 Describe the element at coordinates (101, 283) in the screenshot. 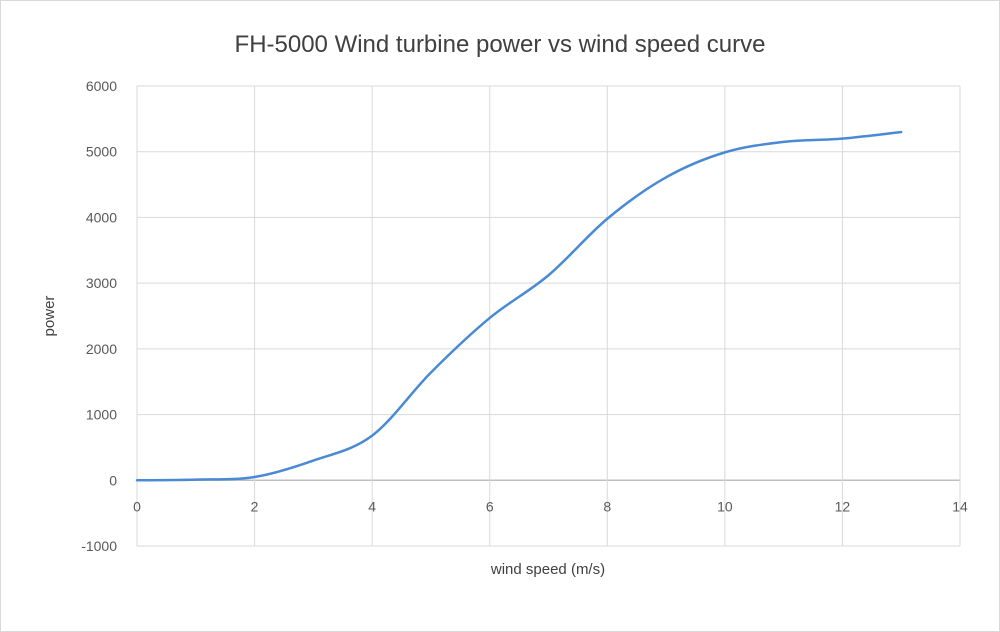

I see `y-tick-label: 3000` at that location.